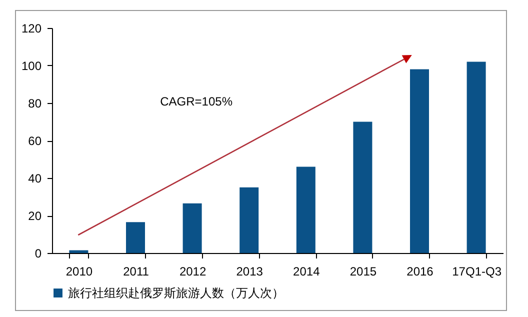 The width and height of the screenshot is (528, 317). I want to click on x-tick-label: 2013, so click(250, 271).